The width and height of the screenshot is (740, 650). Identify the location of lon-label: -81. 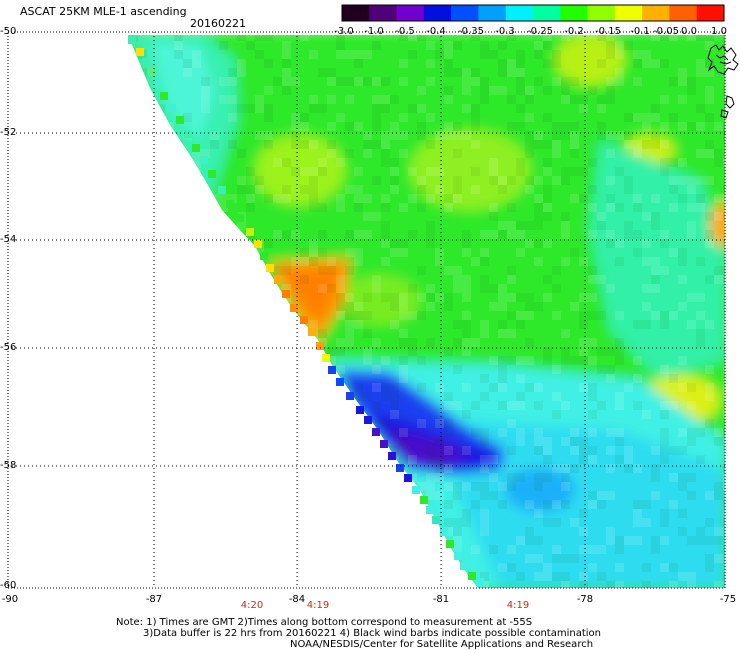
(441, 599).